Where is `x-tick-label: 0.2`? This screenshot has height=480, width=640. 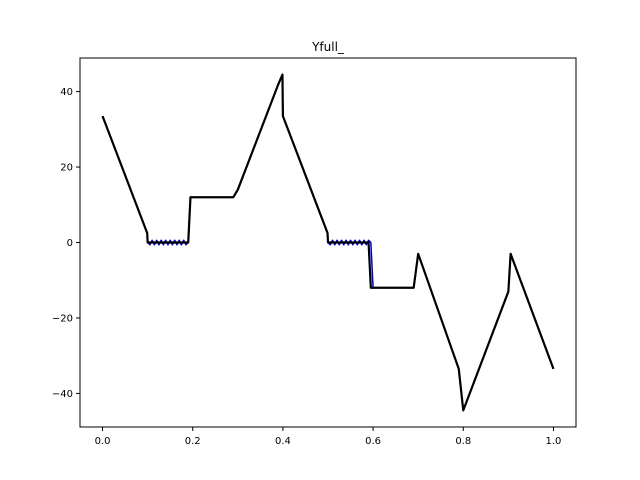
x-tick-label: 0.2 is located at coordinates (193, 441).